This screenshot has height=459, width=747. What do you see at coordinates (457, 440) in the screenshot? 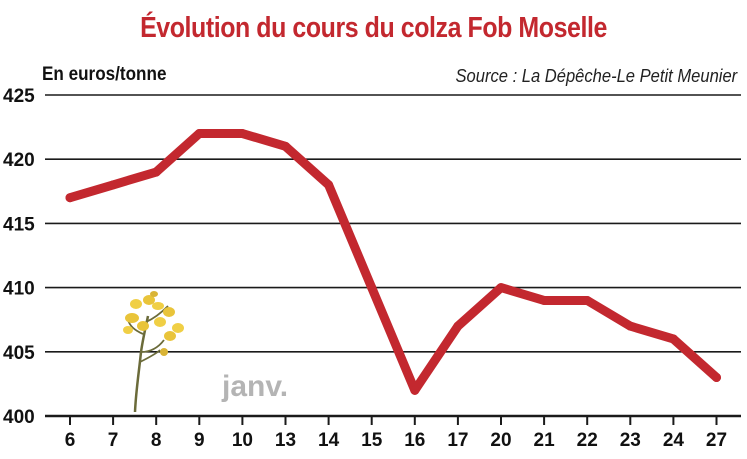
I see `x-tick-label: 17` at bounding box center [457, 440].